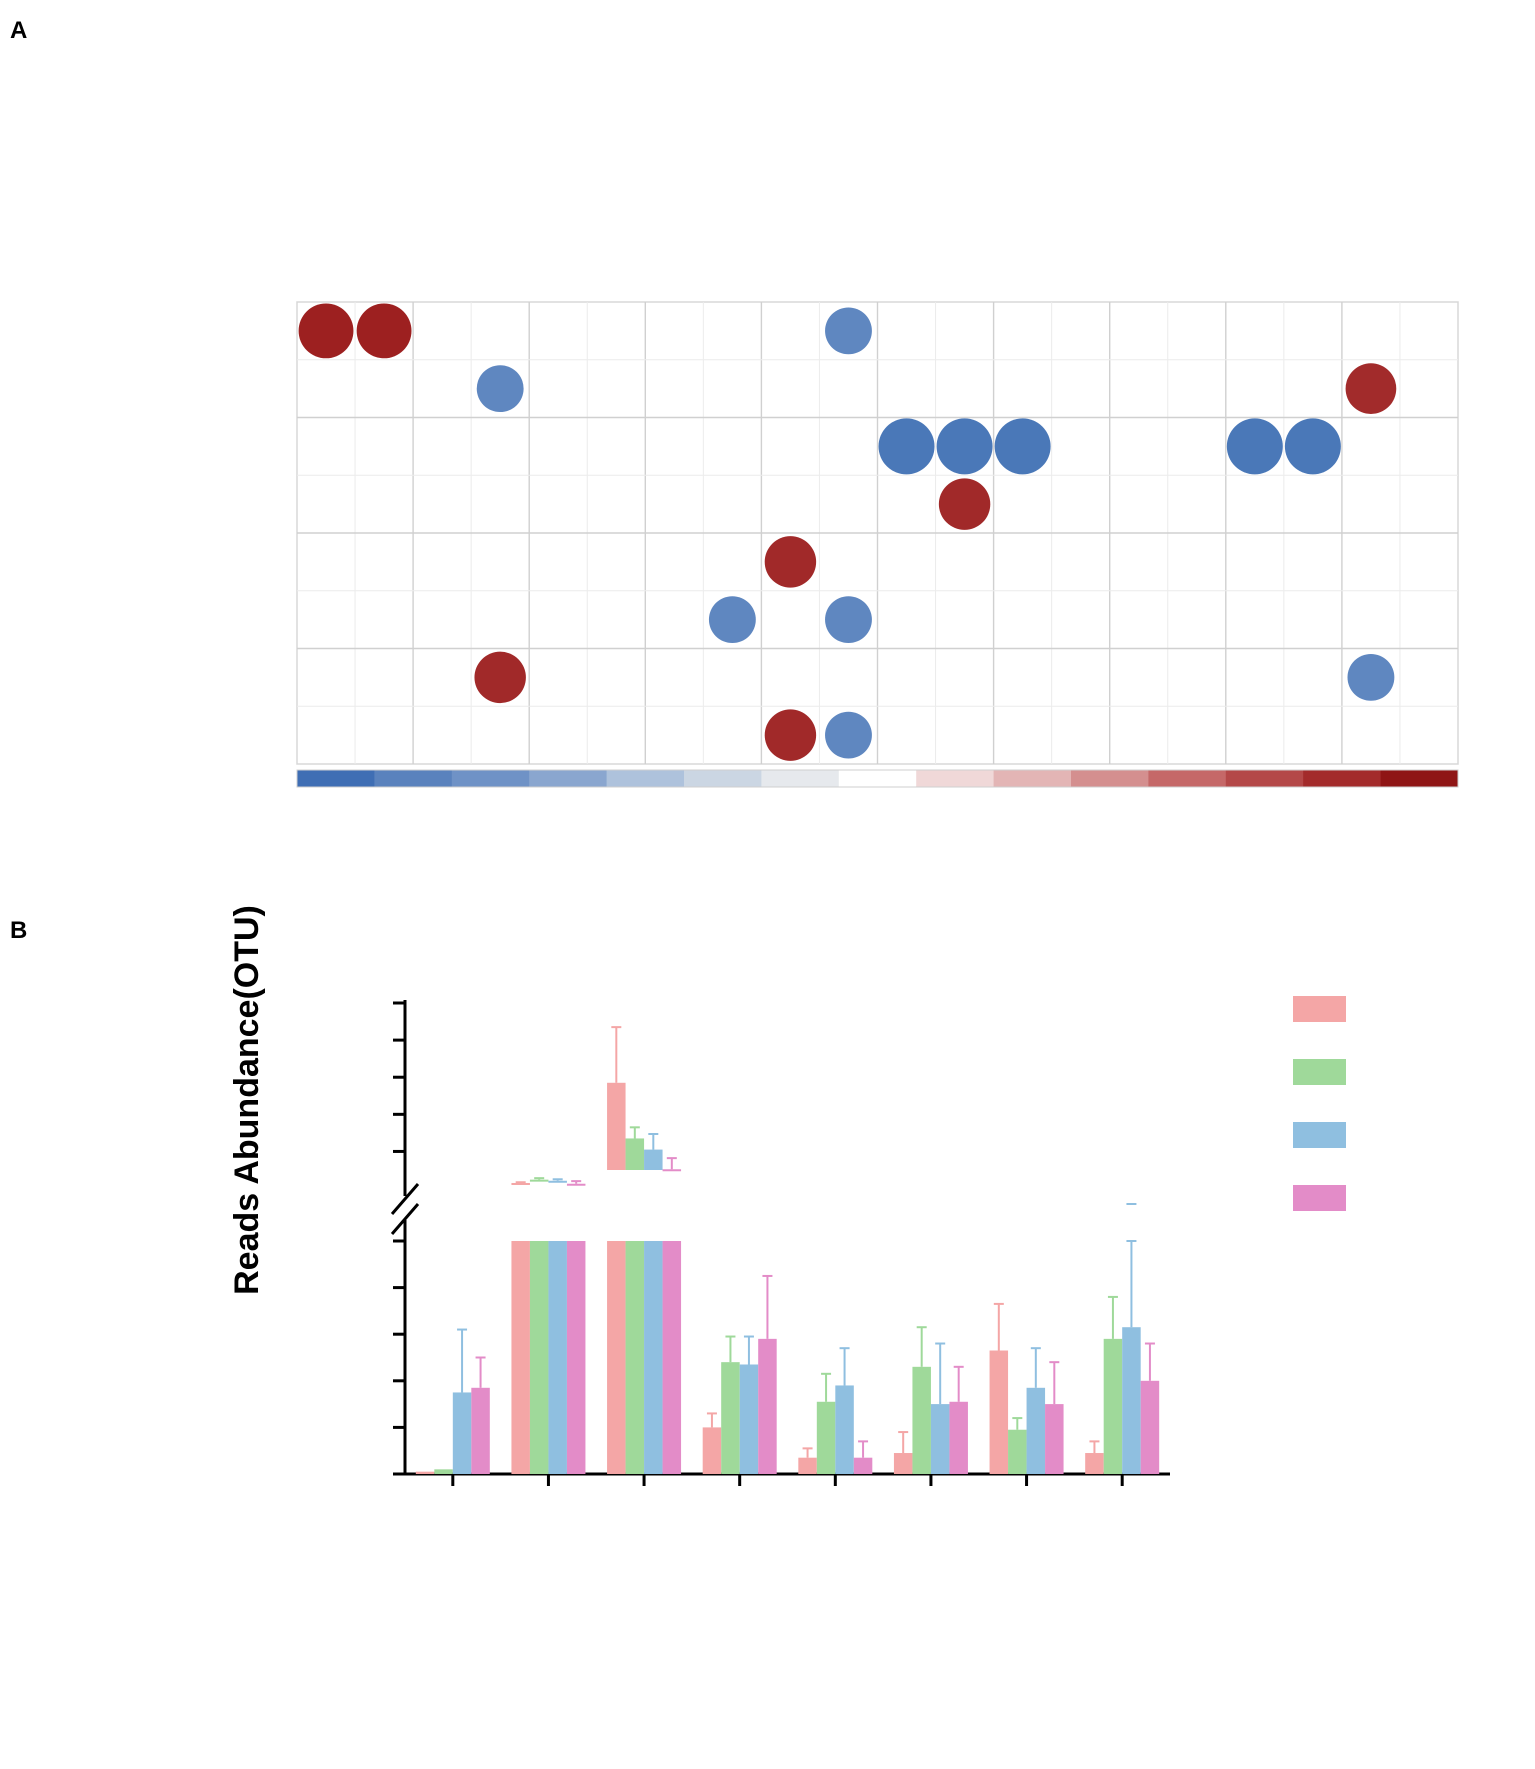 Image resolution: width=1535 pixels, height=1769 pixels. Describe the element at coordinates (18, 930) in the screenshot. I see `panel-b-letter: B` at that location.